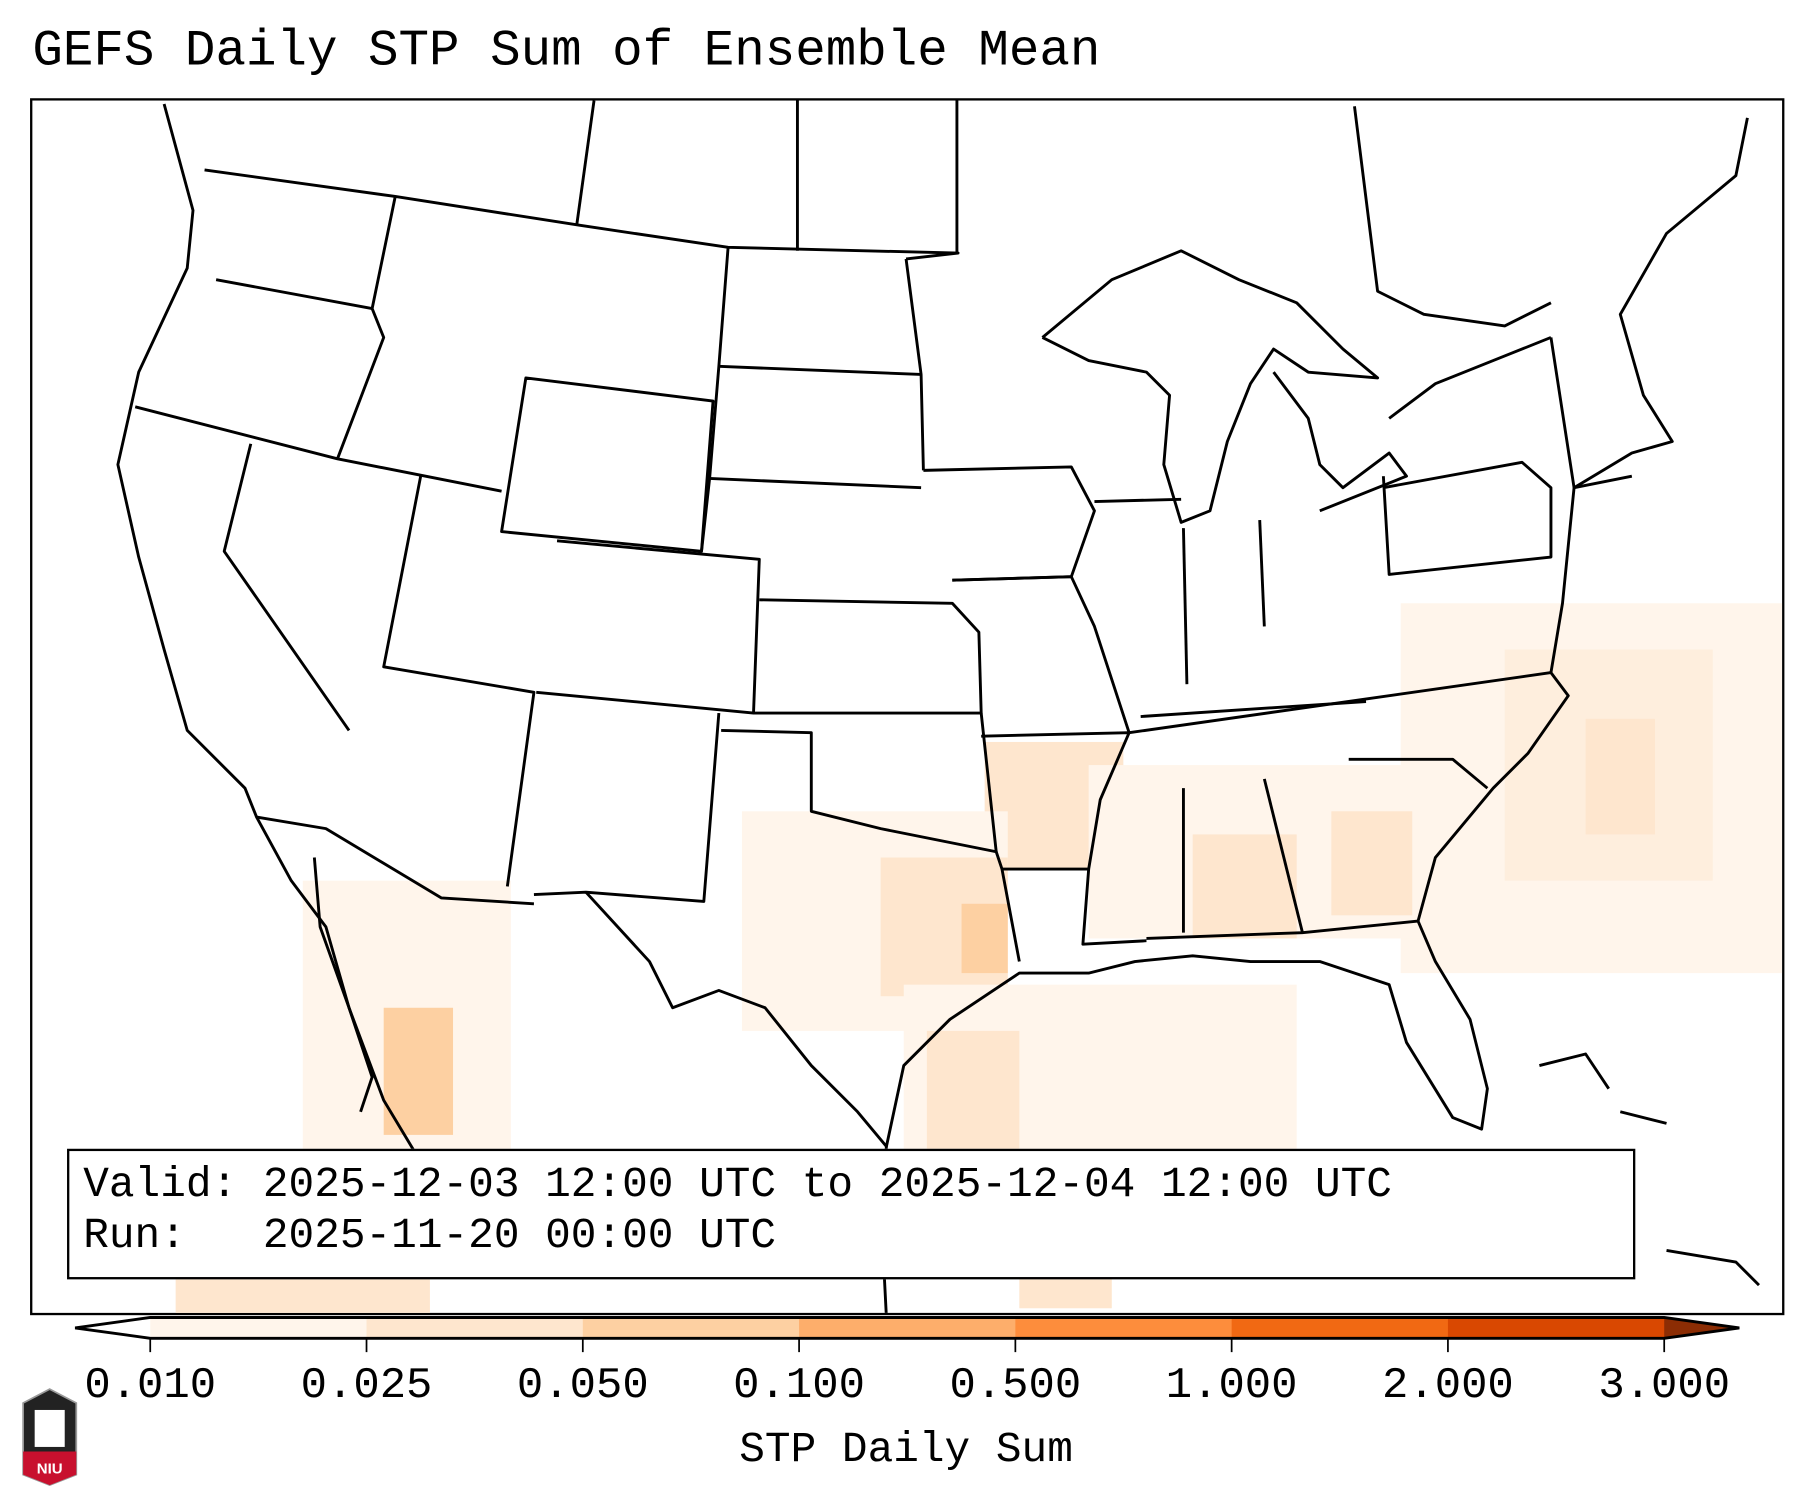 The image size is (1803, 1500). Describe the element at coordinates (113, 1328) in the screenshot. I see `colorbar-under-extension` at that location.